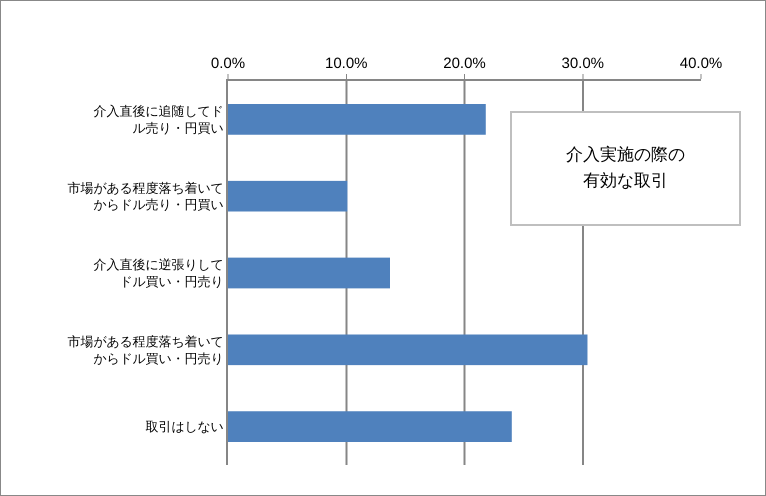 The width and height of the screenshot is (766, 496). Describe the element at coordinates (701, 63) in the screenshot. I see `x-tick-label: 40.0%` at that location.